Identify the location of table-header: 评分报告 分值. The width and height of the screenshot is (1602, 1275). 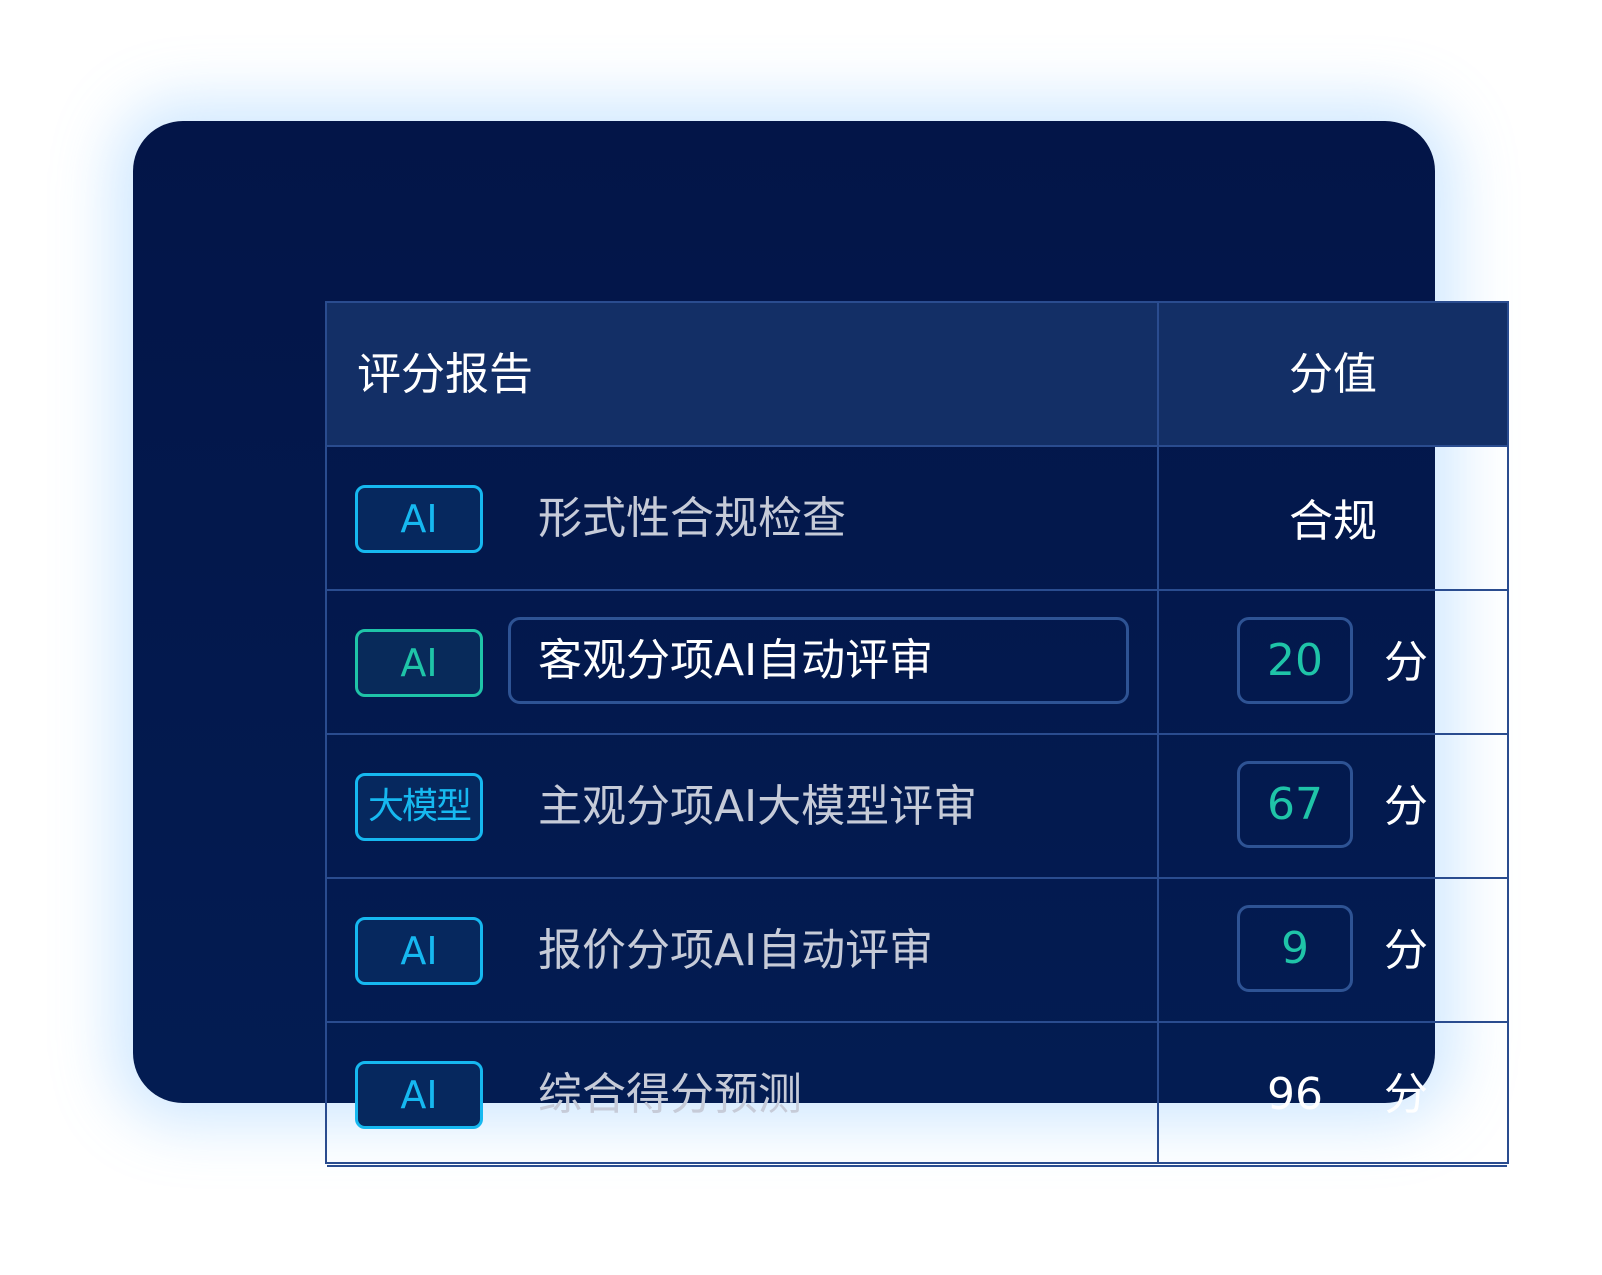
(917, 375).